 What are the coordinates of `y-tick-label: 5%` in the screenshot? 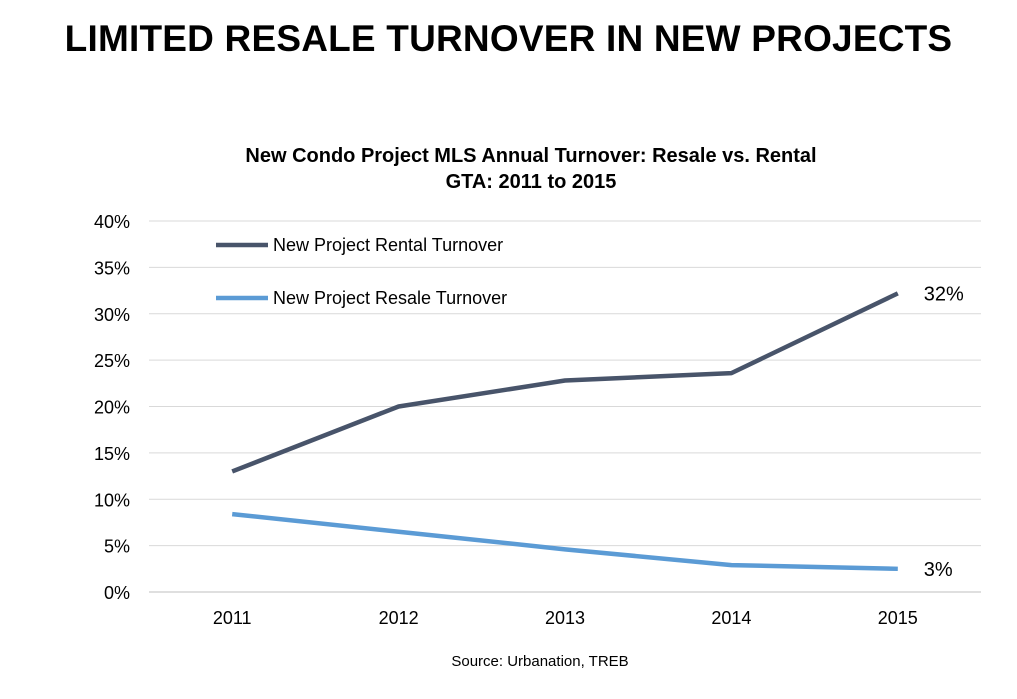 It's located at (117, 547).